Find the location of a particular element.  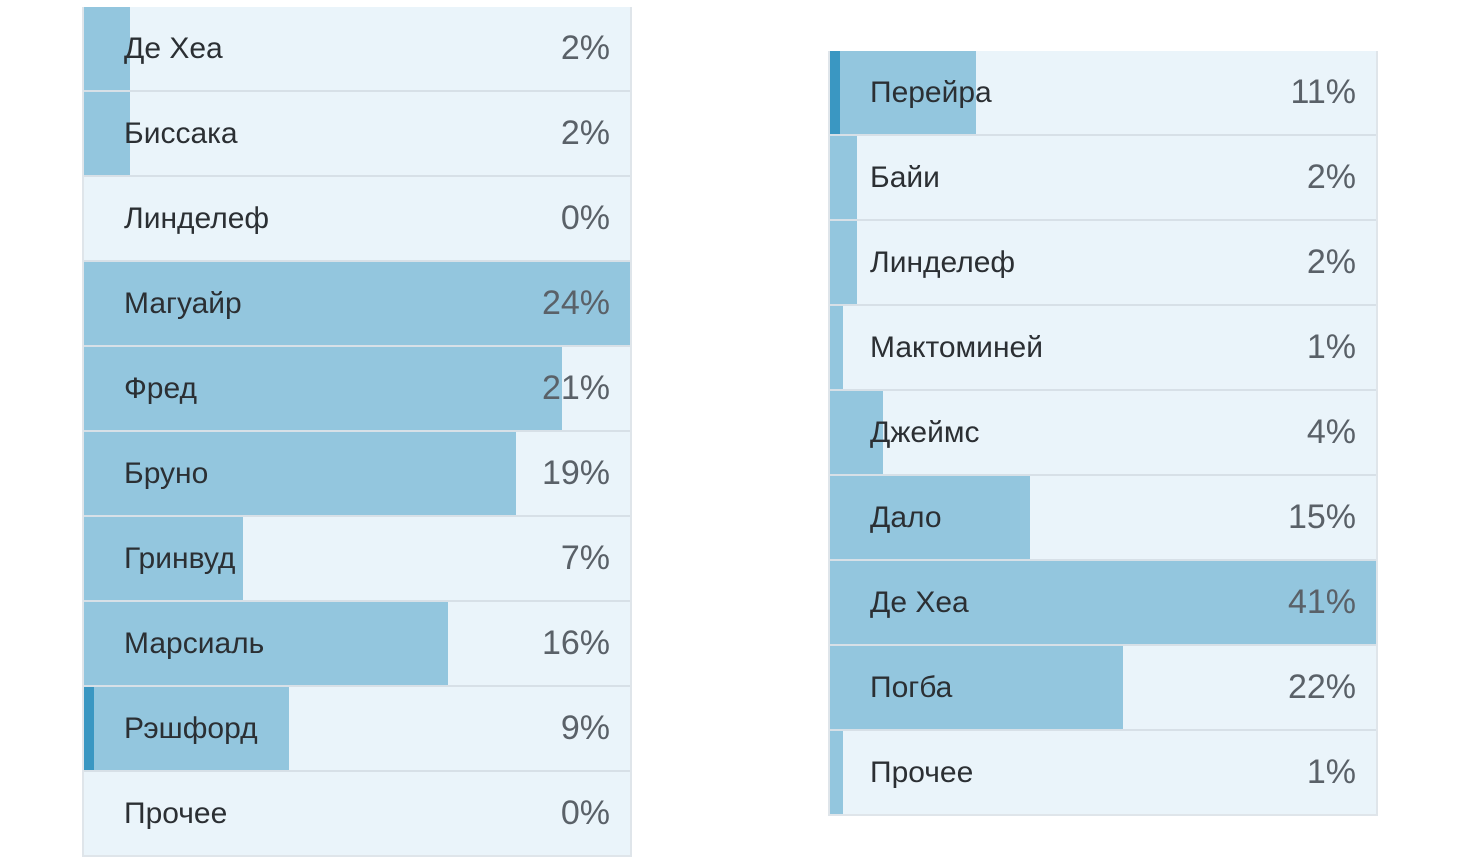

poll-option-row: Линделеф 0% is located at coordinates (357, 219).